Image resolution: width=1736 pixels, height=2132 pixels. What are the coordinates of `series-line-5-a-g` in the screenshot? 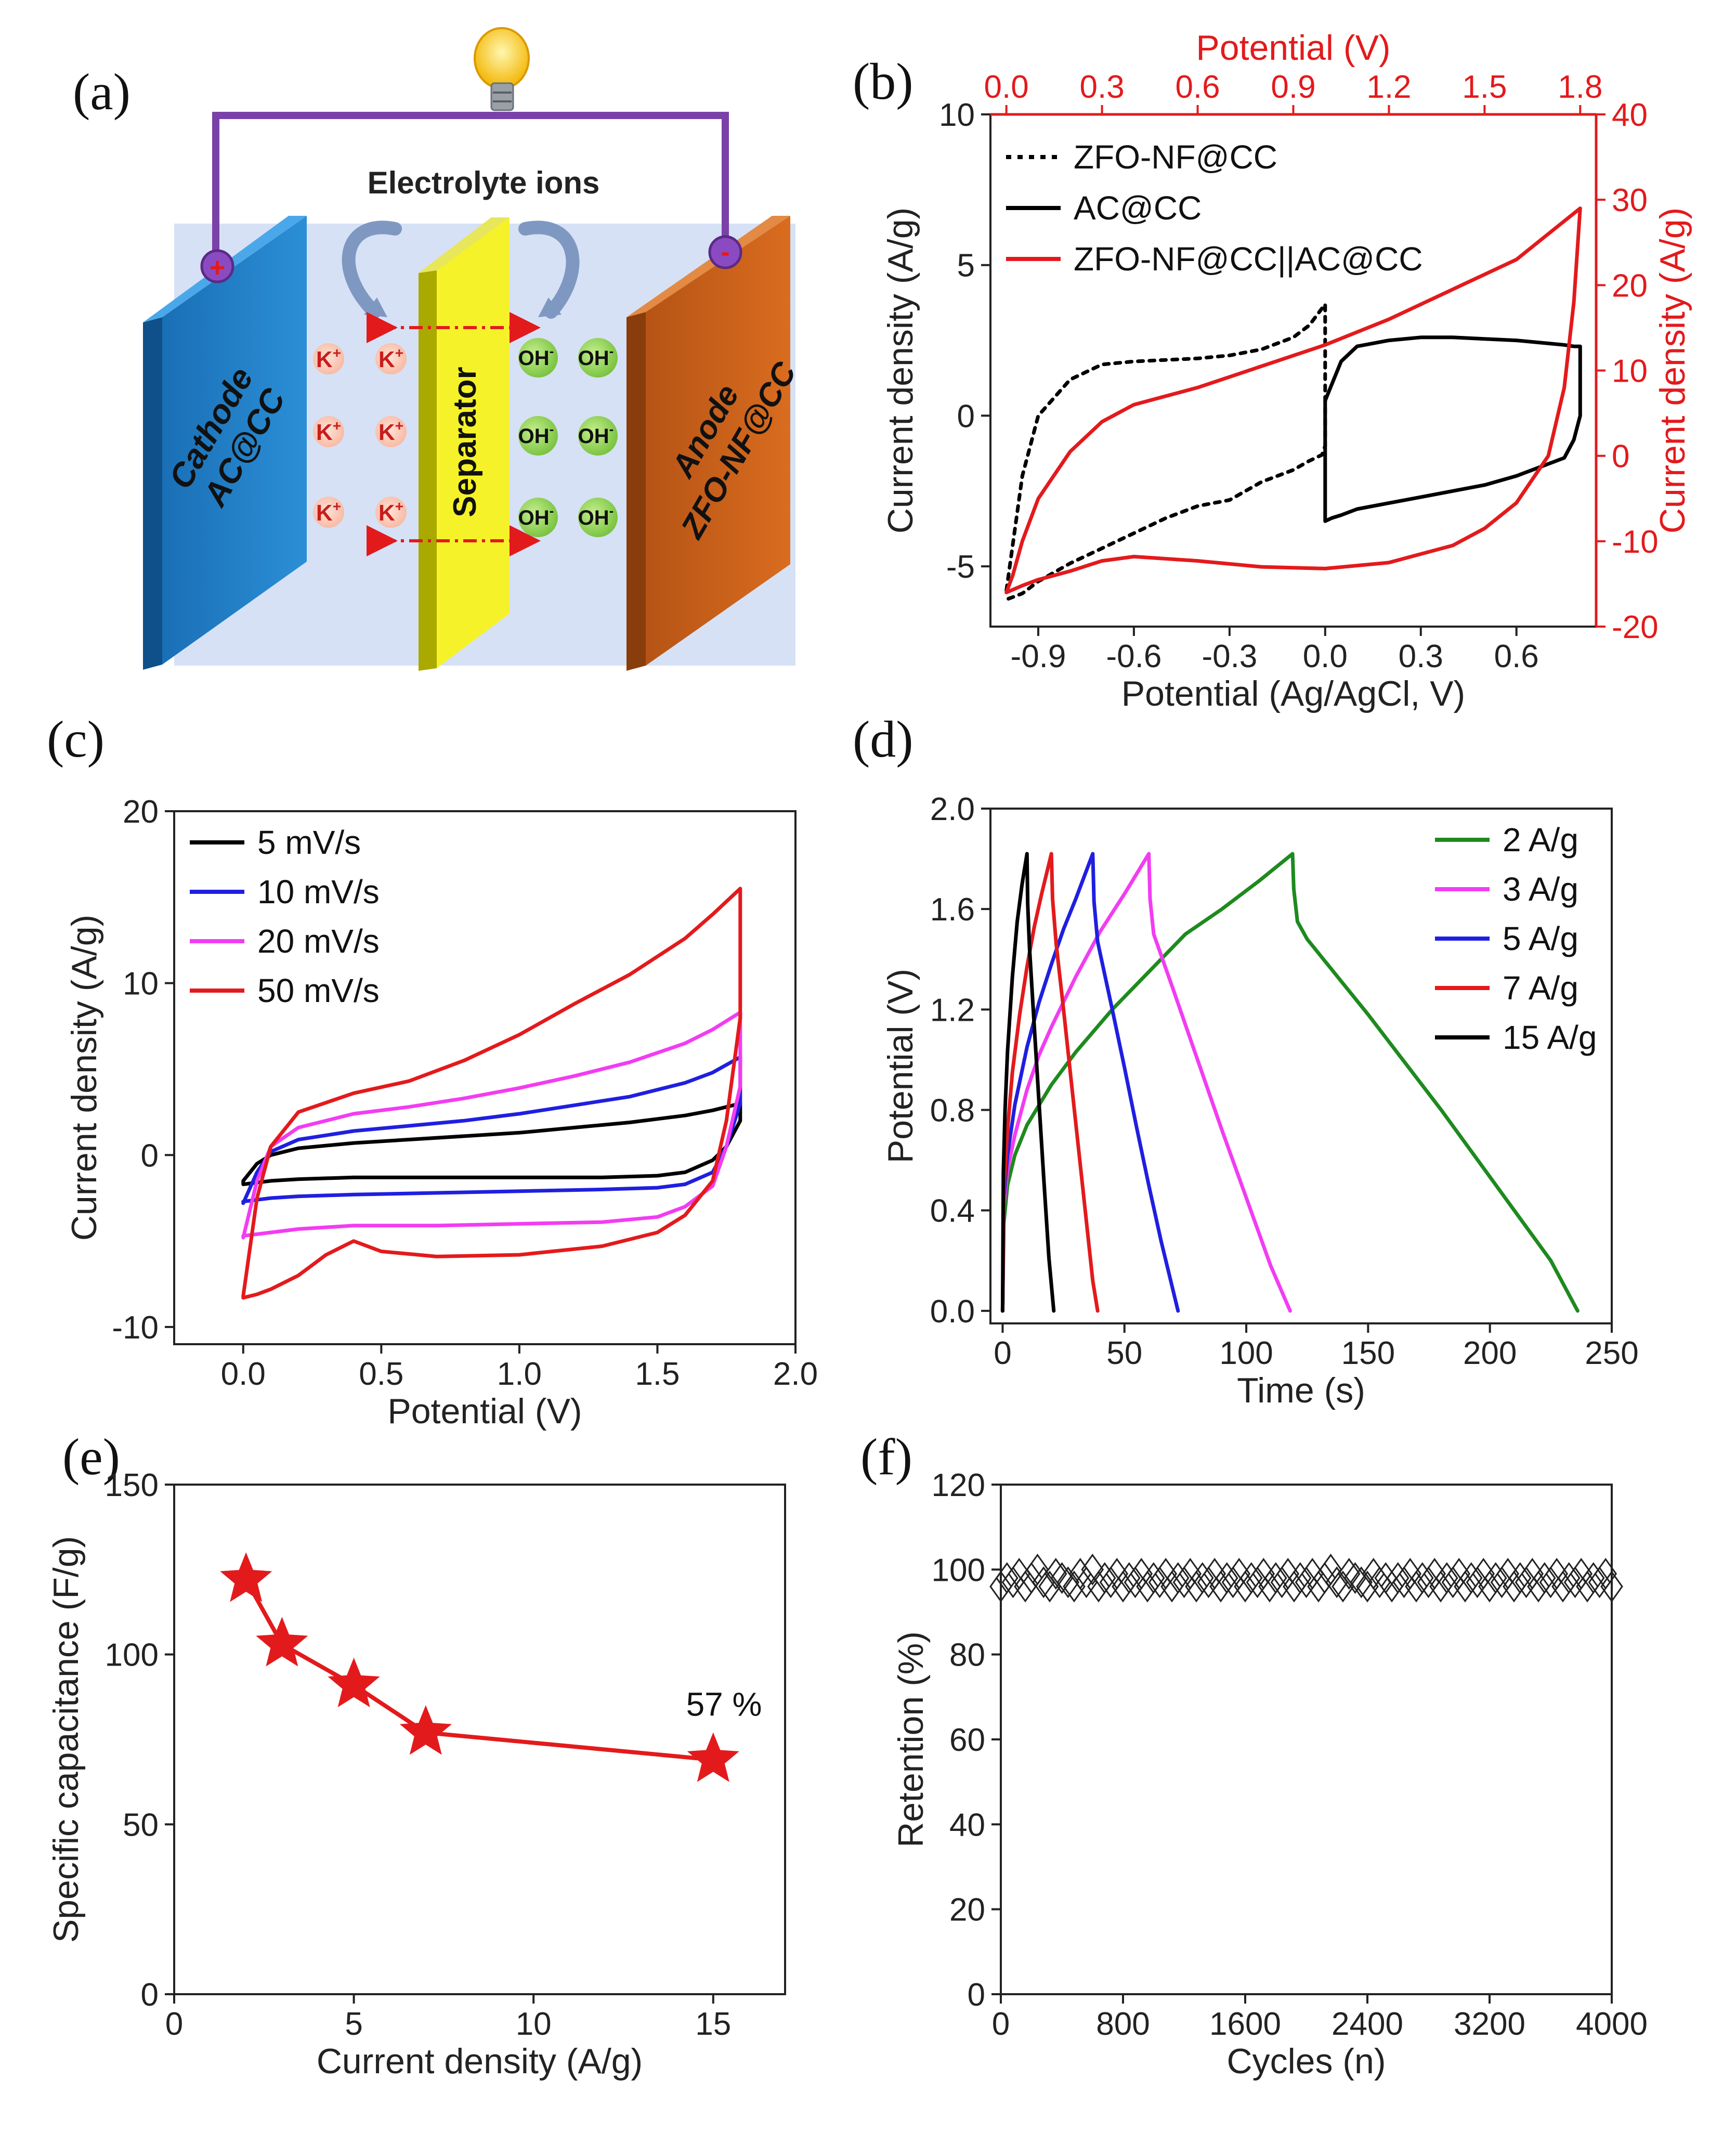 It's located at (1090, 1083).